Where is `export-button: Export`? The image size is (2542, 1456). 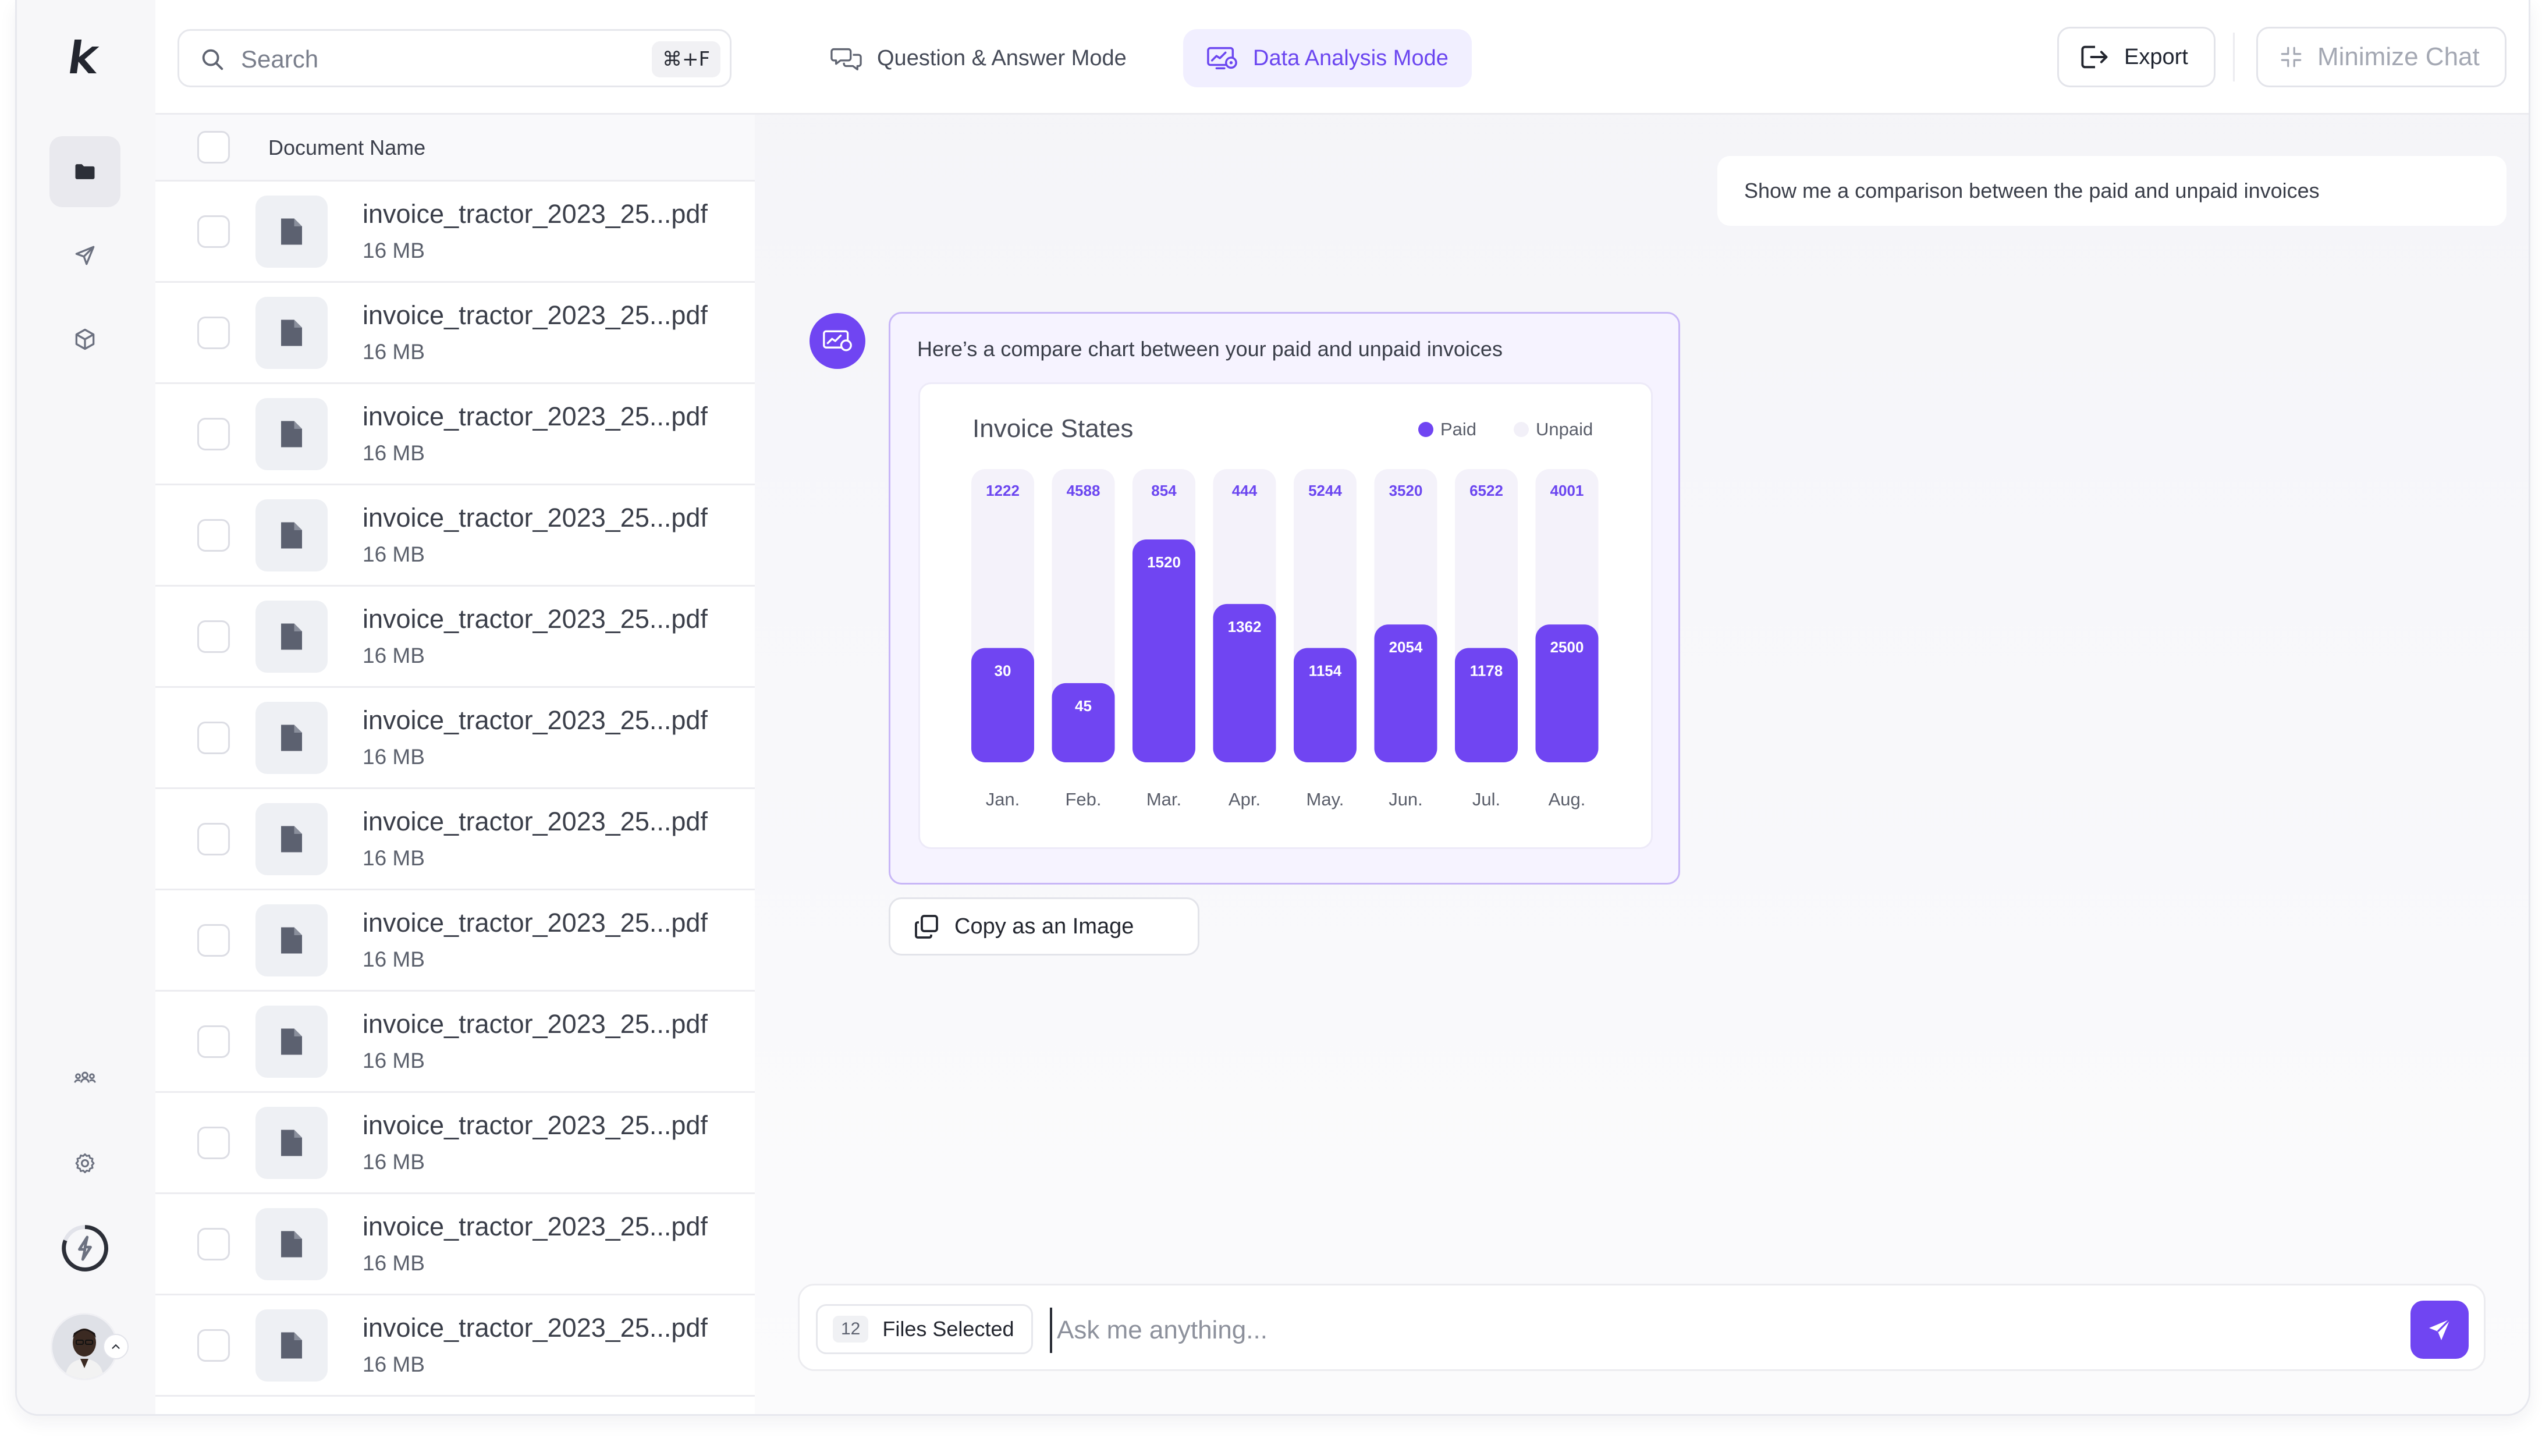 export-button: Export is located at coordinates (2136, 57).